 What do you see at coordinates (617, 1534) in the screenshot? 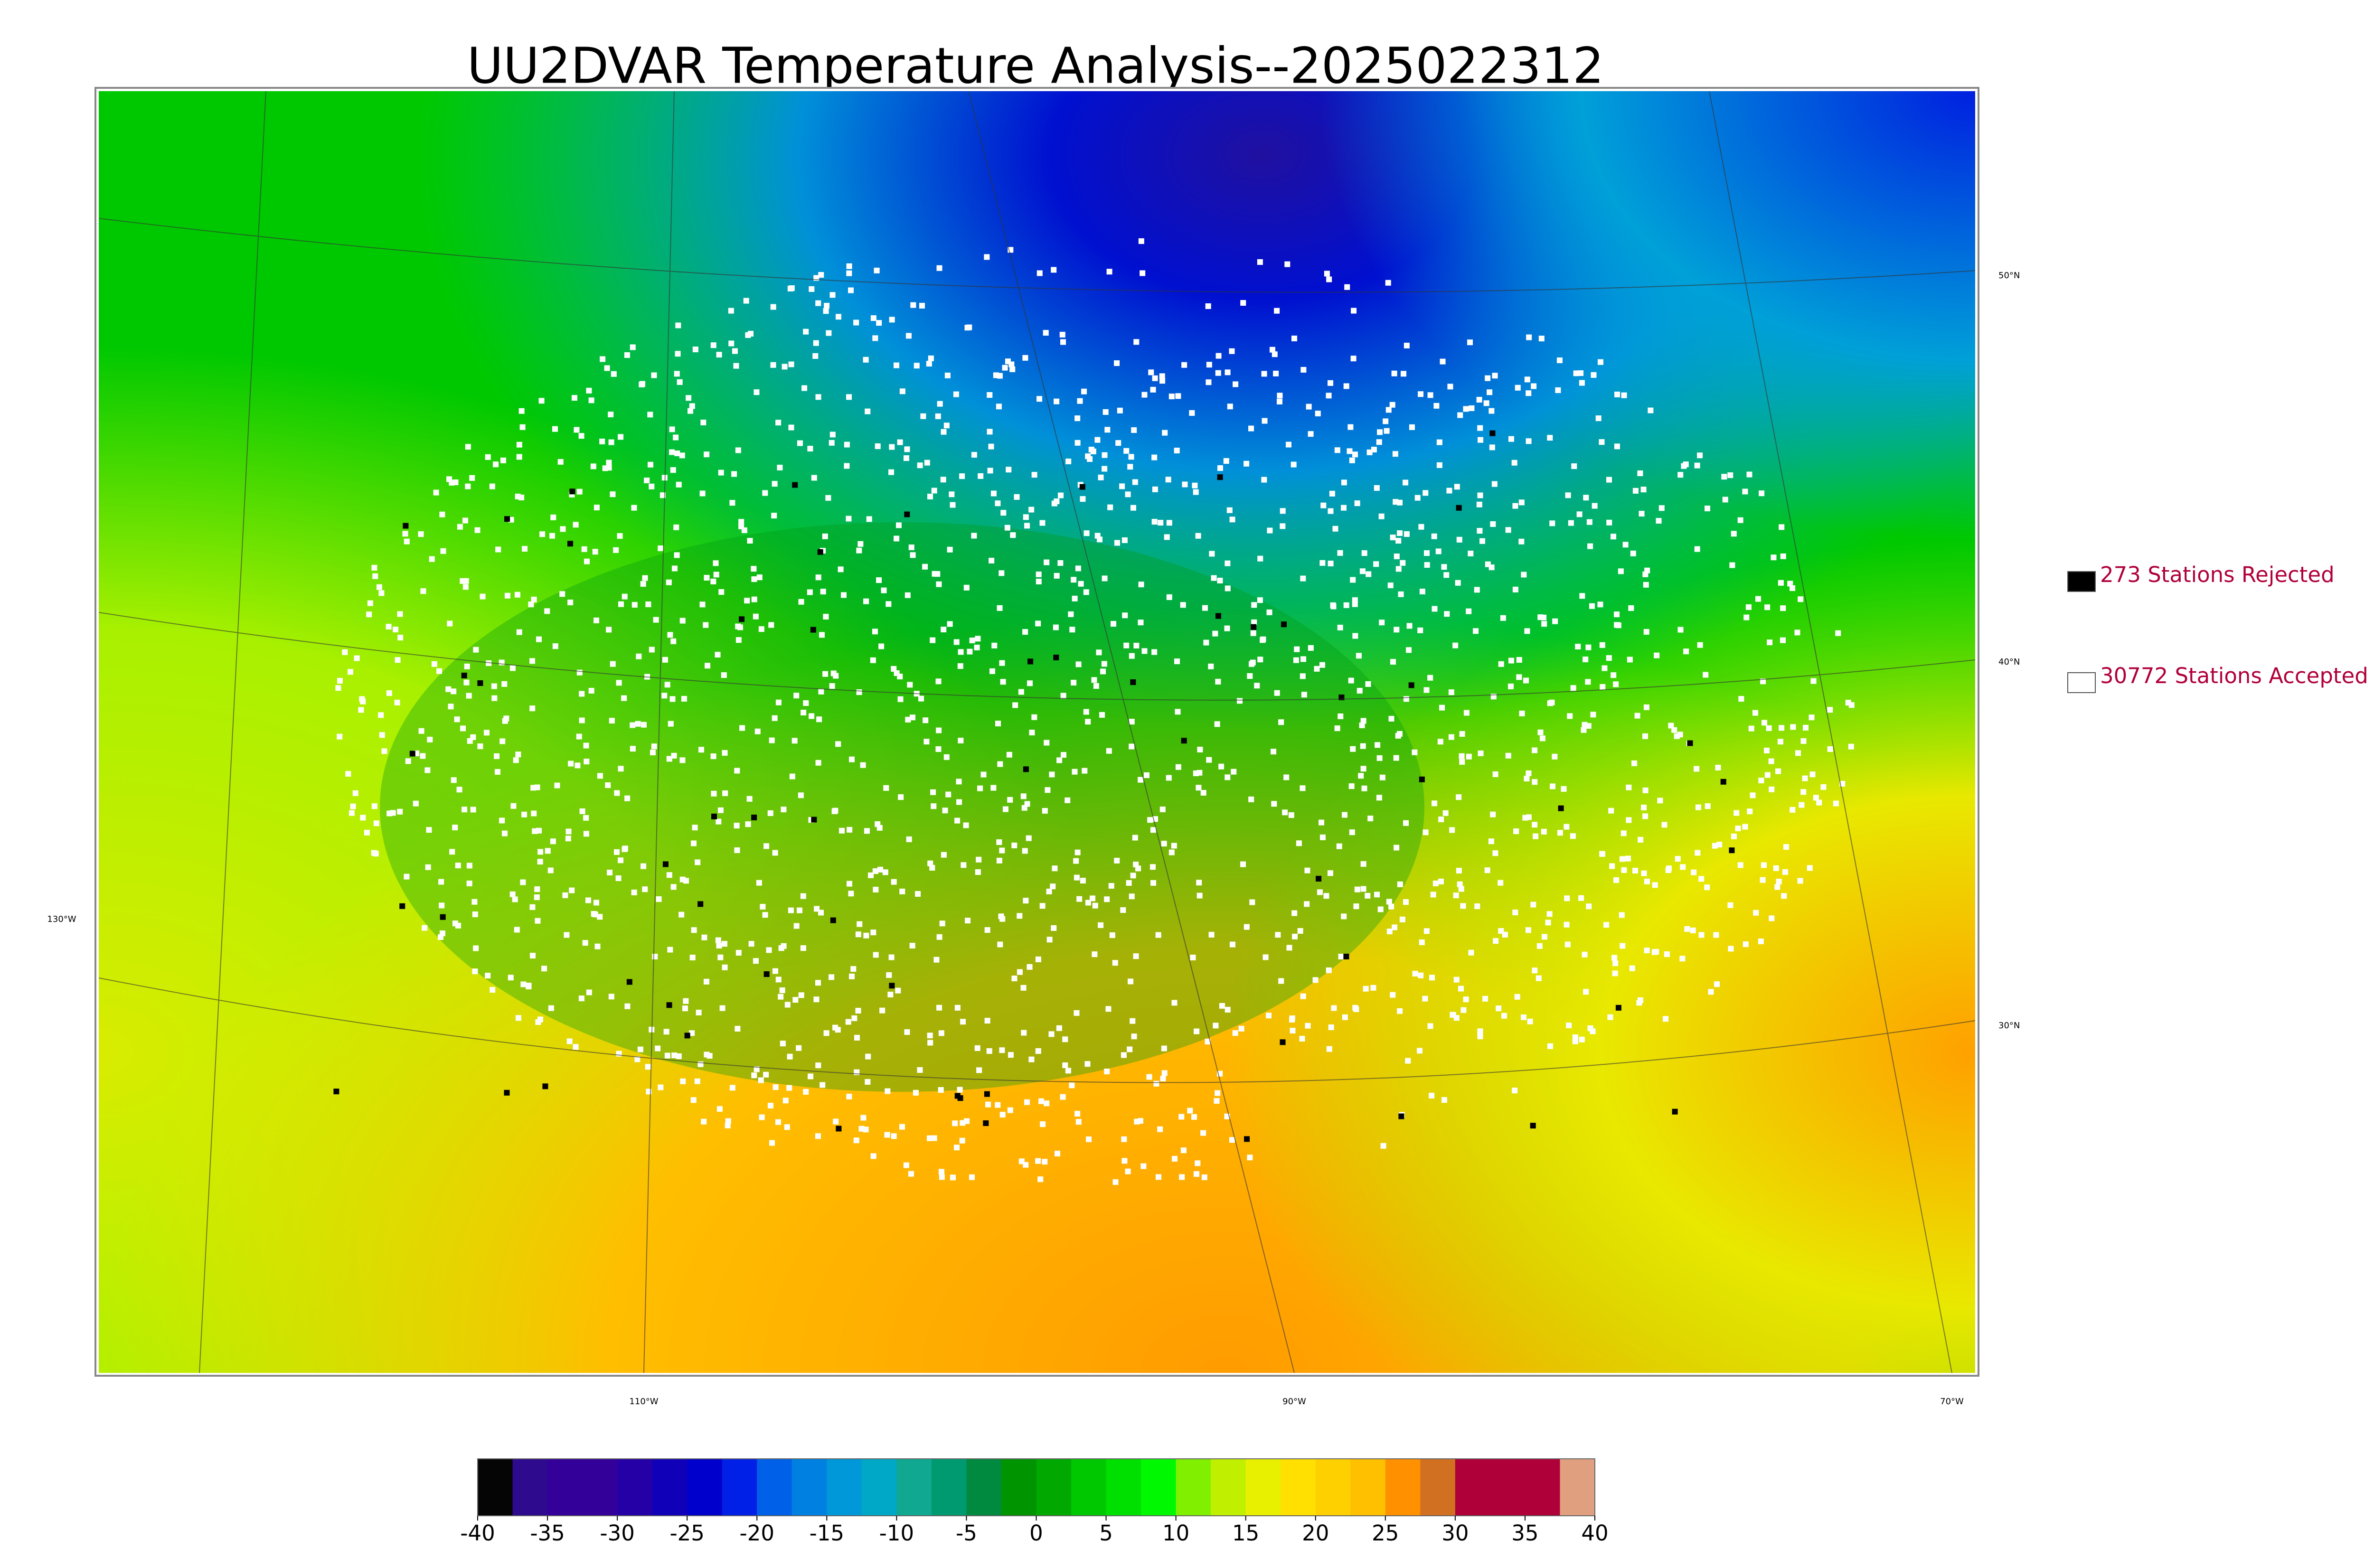
I see `colorbar-tick-label: -30` at bounding box center [617, 1534].